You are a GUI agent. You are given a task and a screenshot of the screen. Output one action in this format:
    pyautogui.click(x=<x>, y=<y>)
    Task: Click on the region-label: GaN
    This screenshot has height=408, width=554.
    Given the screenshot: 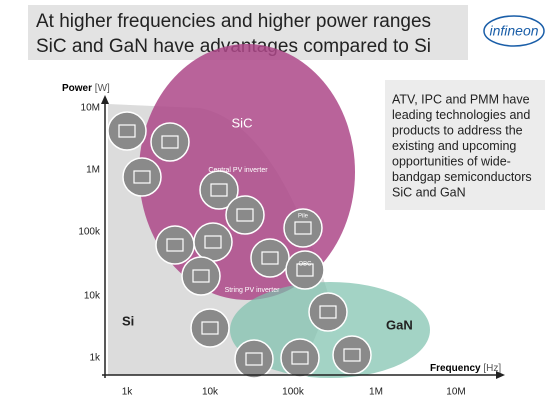 What is the action you would take?
    pyautogui.click(x=399, y=324)
    